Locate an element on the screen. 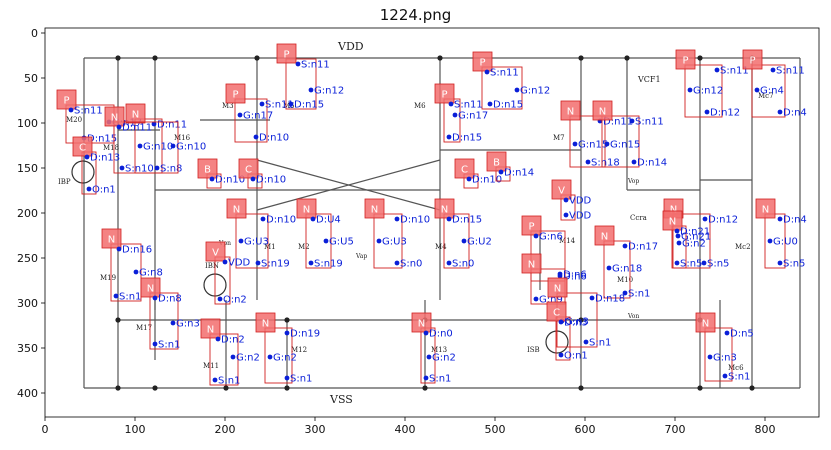 The width and height of the screenshot is (831, 450). pin-label: G:n12 is located at coordinates (329, 91).